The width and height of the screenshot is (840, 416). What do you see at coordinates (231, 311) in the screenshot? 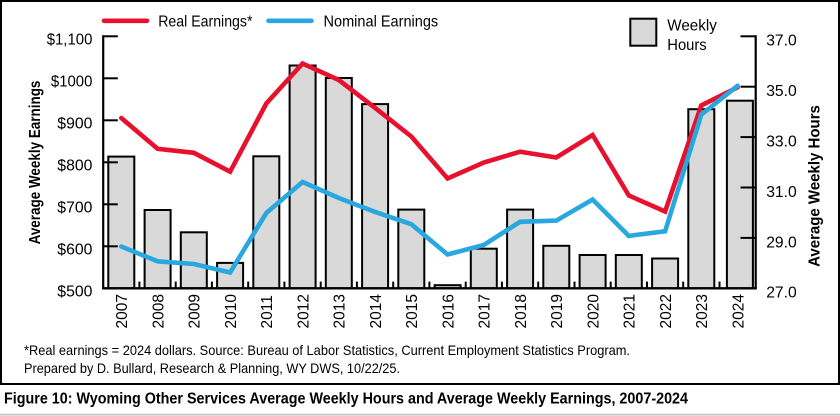
I see `svg-text: 2010` at bounding box center [231, 311].